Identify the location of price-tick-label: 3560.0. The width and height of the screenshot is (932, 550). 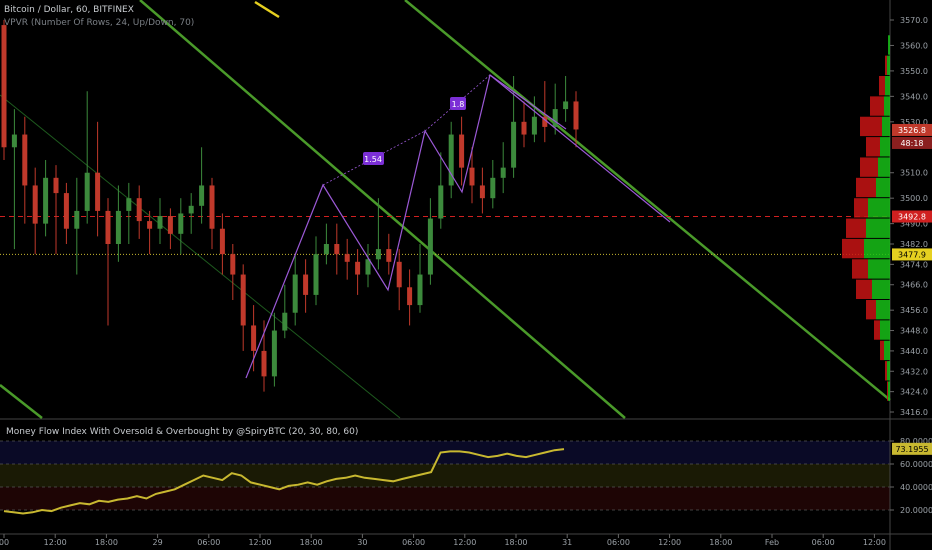
(914, 45).